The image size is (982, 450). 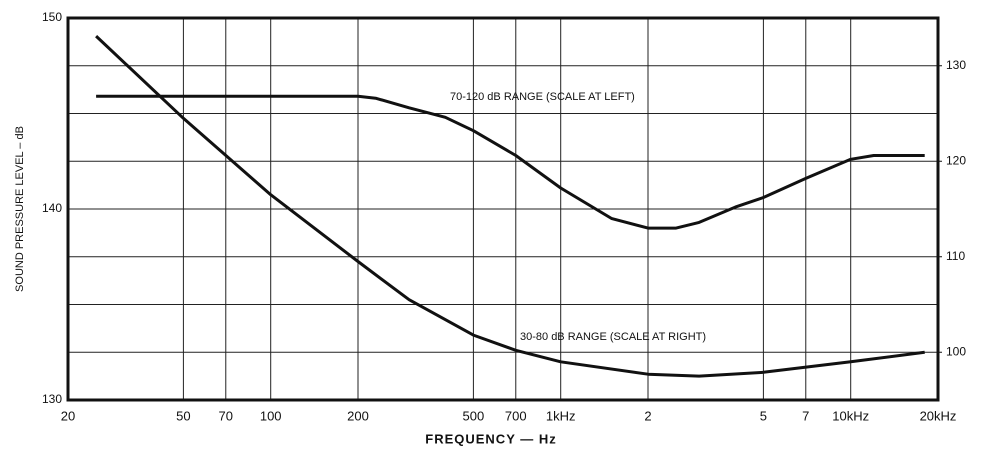 I want to click on x-tick-label: 20, so click(x=68, y=415).